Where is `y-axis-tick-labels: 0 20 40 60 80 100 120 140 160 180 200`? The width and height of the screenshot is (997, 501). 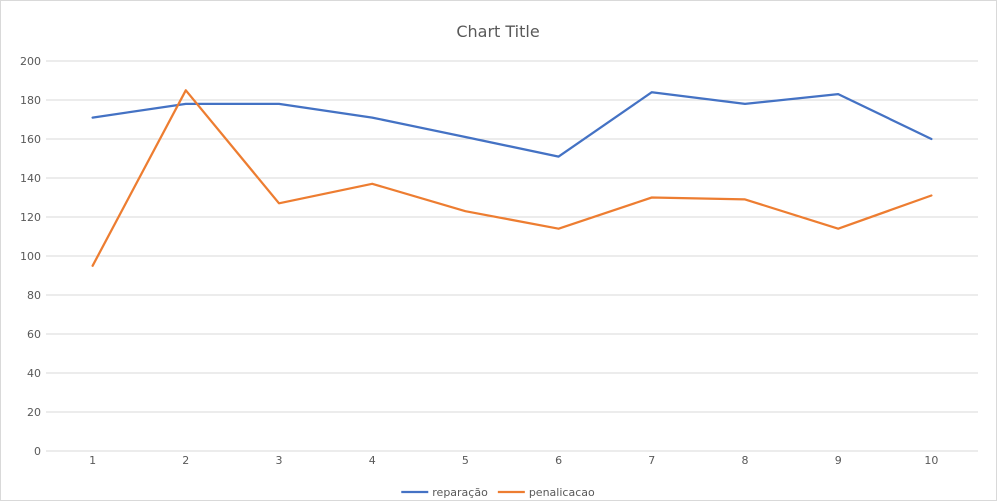 y-axis-tick-labels: 0 20 40 60 80 100 120 140 160 180 200 is located at coordinates (30, 256).